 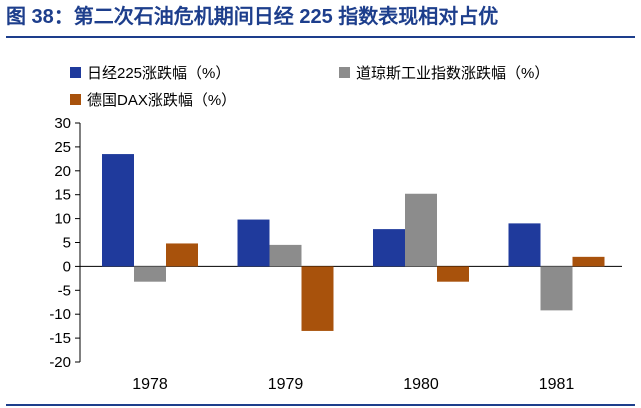 I want to click on legend-item-dax: 德国DAX涨跌幅（%）, so click(x=153, y=99).